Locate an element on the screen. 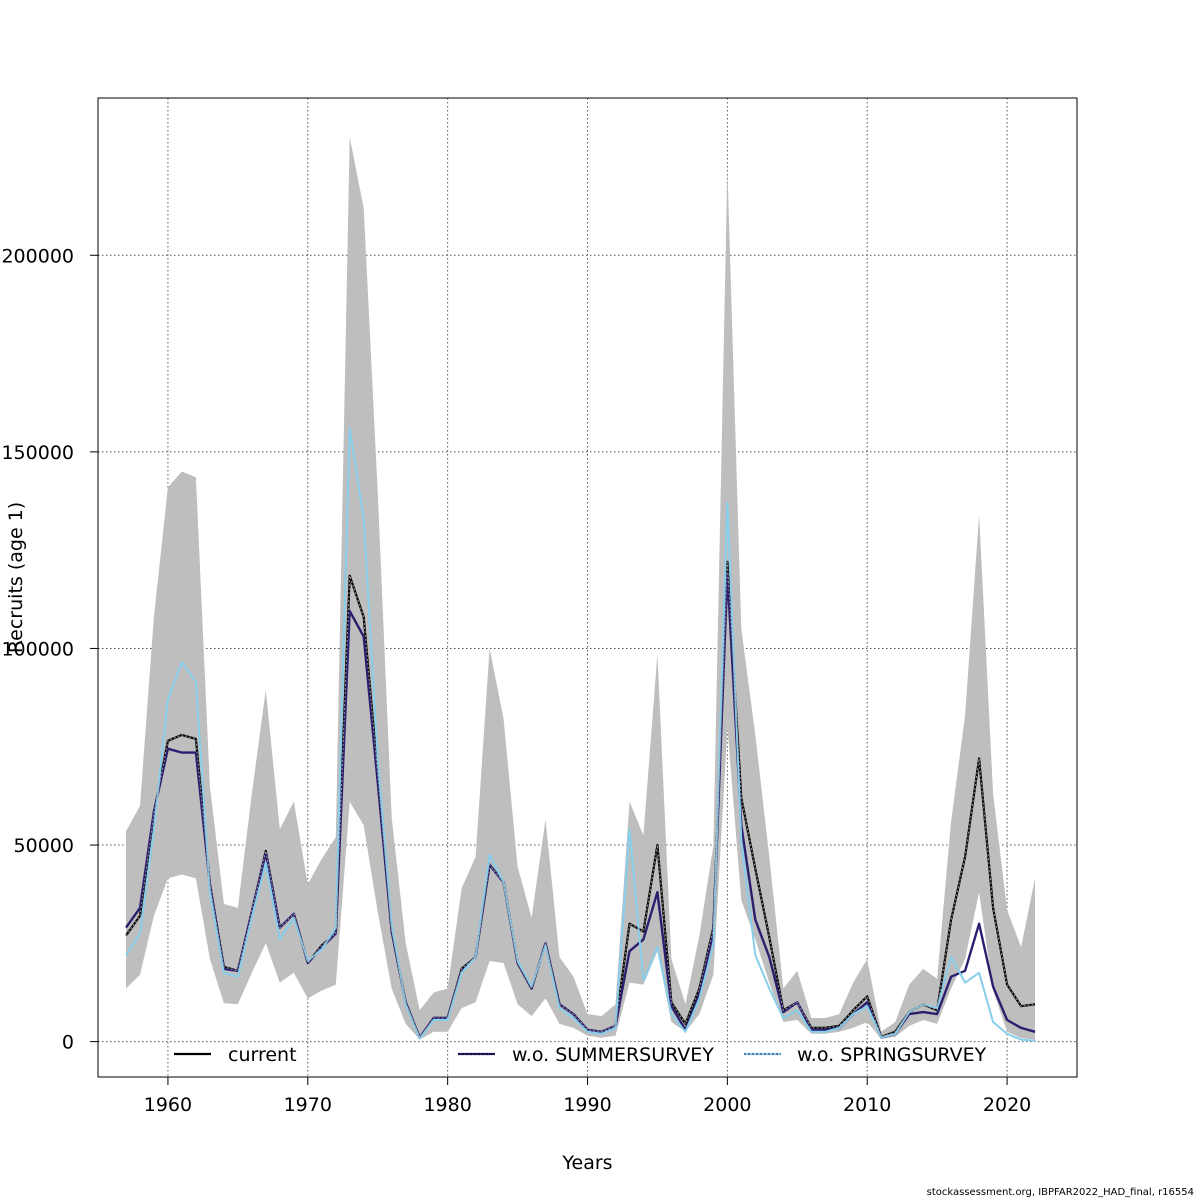  y-axis: 0 50000 100000 150000 200000 is located at coordinates (49, 649).